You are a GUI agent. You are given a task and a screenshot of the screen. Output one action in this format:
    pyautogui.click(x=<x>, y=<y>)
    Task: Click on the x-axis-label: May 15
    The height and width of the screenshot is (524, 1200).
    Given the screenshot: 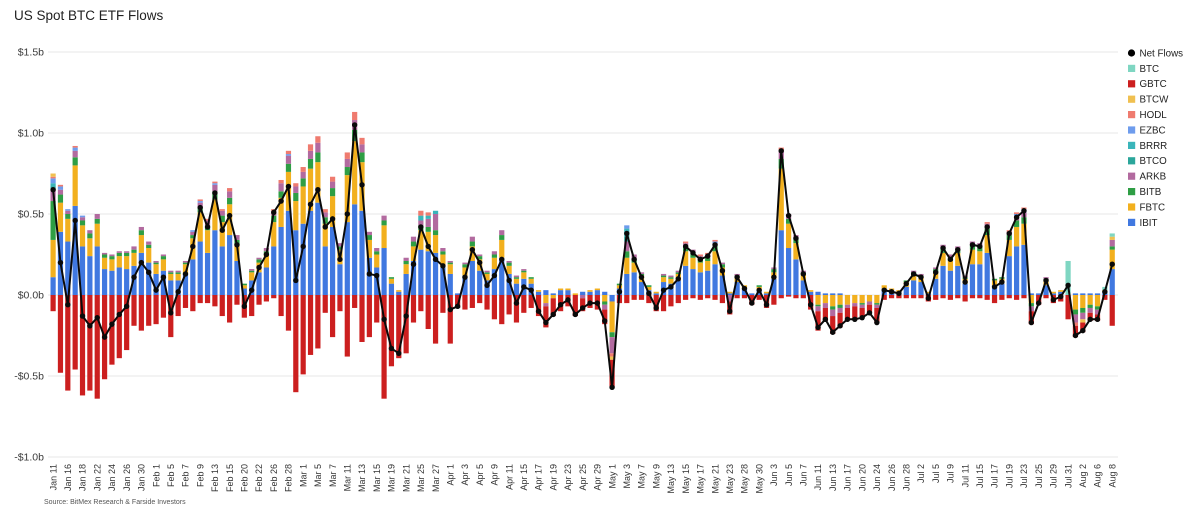 What is the action you would take?
    pyautogui.click(x=686, y=479)
    